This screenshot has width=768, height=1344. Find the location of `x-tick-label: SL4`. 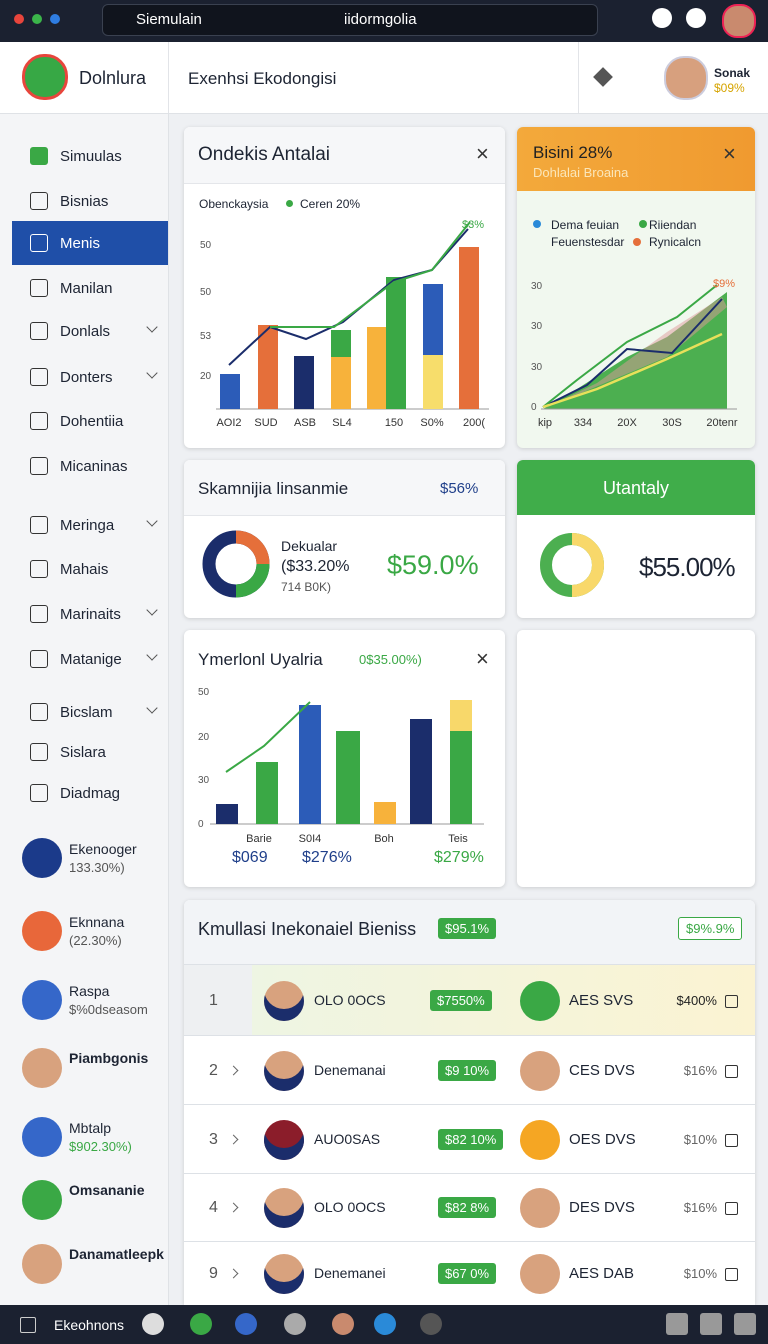

x-tick-label: SL4 is located at coordinates (342, 423).